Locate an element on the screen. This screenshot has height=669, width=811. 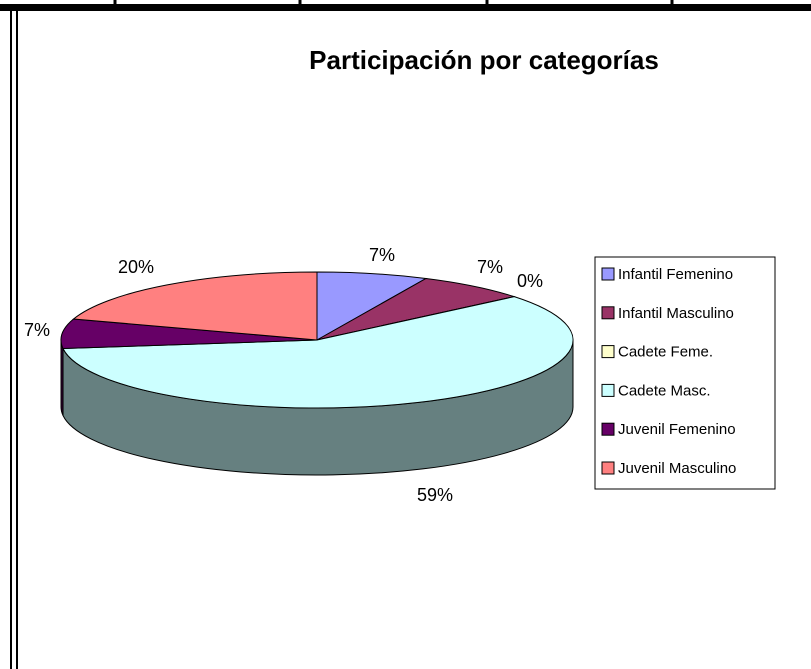
legend-label: Infantil Masculino is located at coordinates (676, 313).